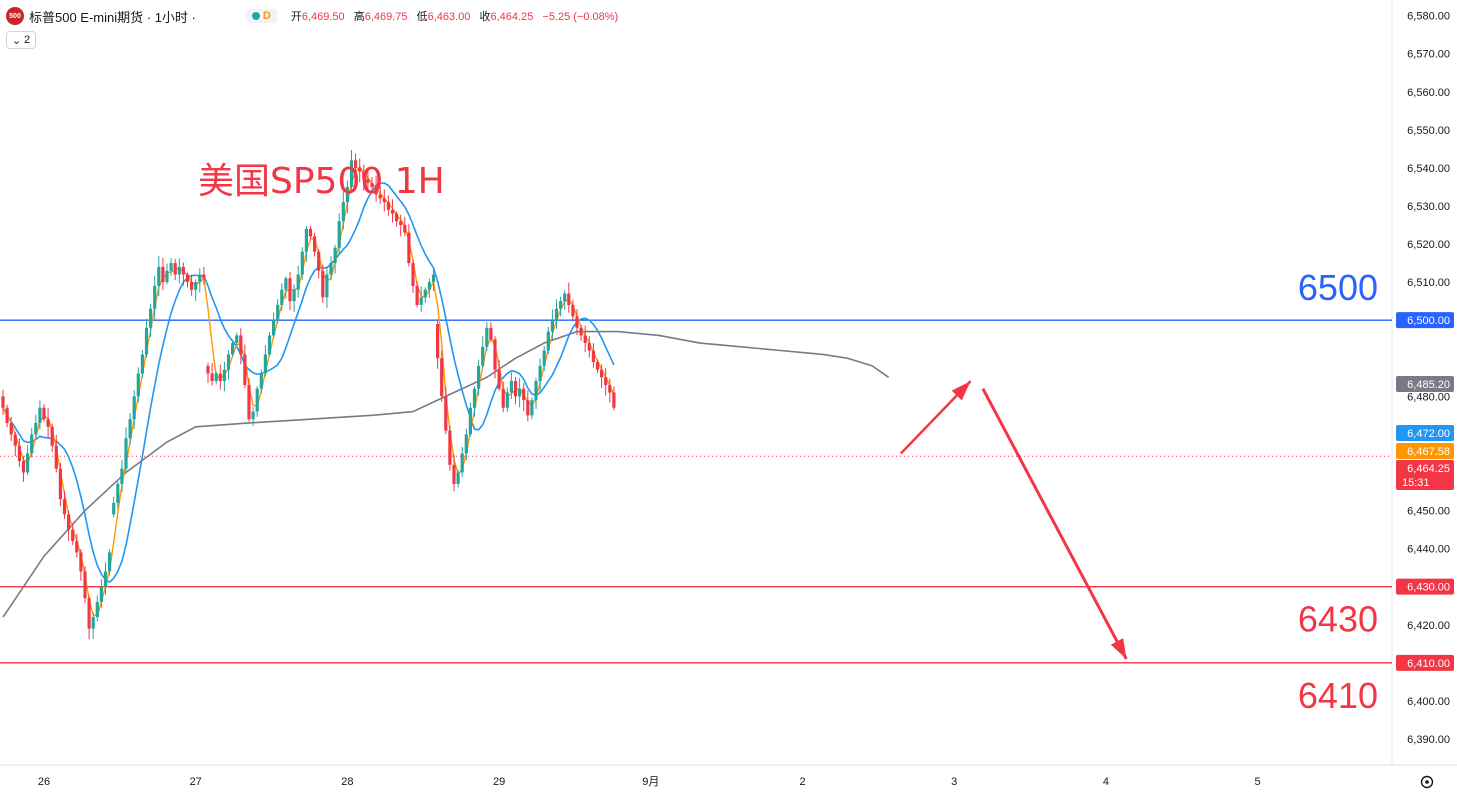 Image resolution: width=1457 pixels, height=799 pixels. Describe the element at coordinates (1428, 452) in the screenshot. I see `price-tag-2: 6,467.58` at that location.